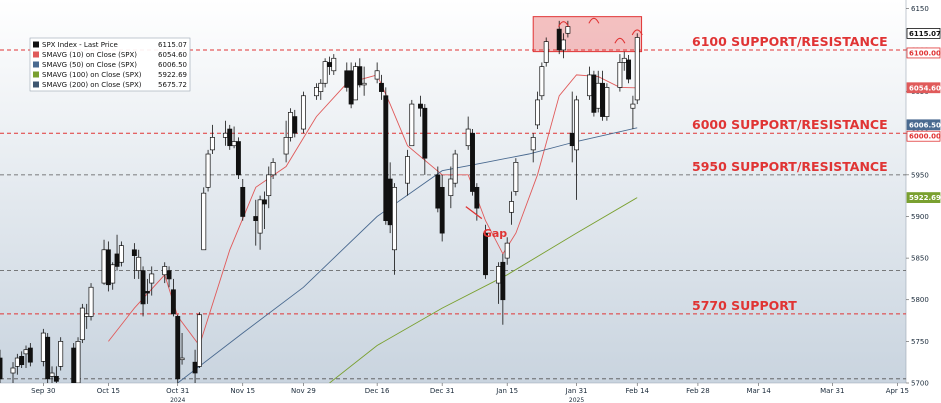  Describe the element at coordinates (744, 305) in the screenshot. I see `level-label: 5770 SUPPORT` at that location.